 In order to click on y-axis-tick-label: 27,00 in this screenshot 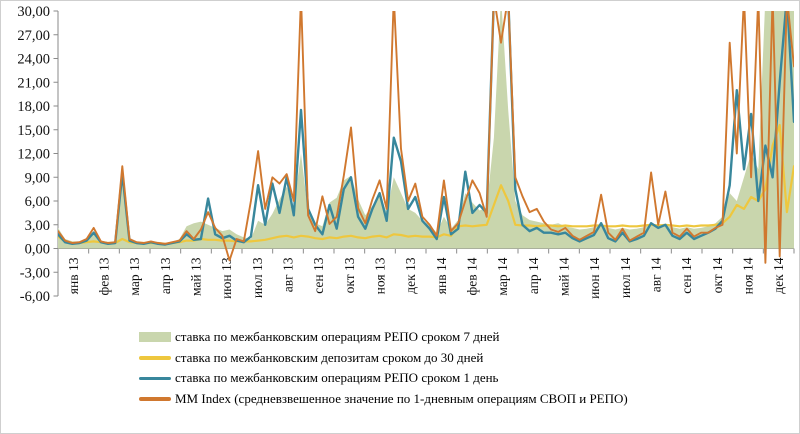, I will do `click(33, 36)`.